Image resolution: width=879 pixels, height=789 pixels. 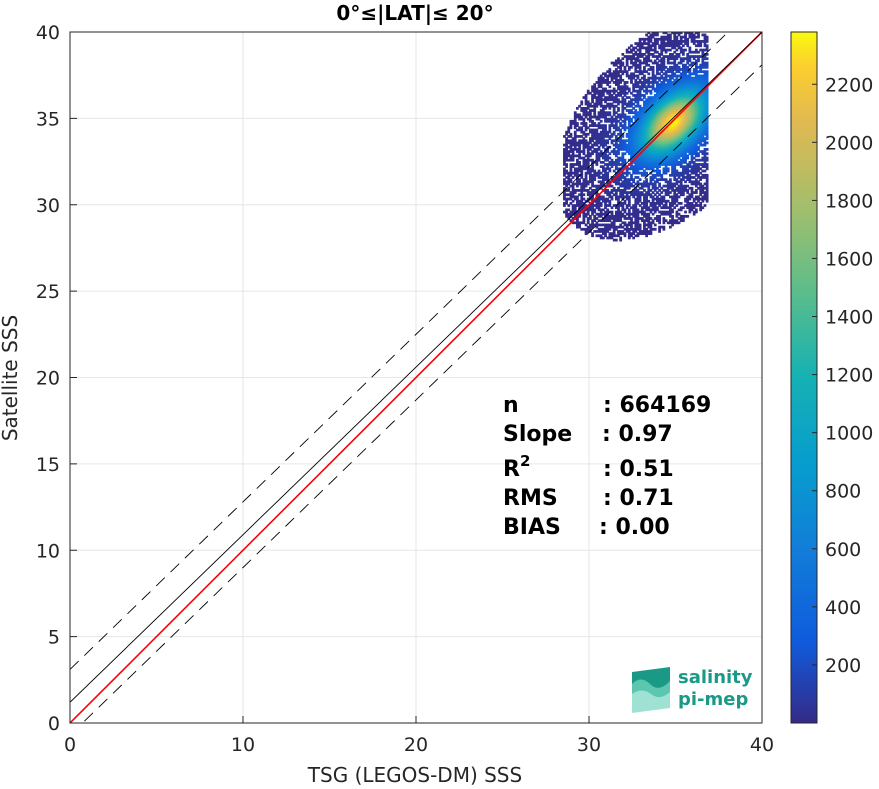 I want to click on colorbar-tick-label: 1400, so click(x=849, y=318).